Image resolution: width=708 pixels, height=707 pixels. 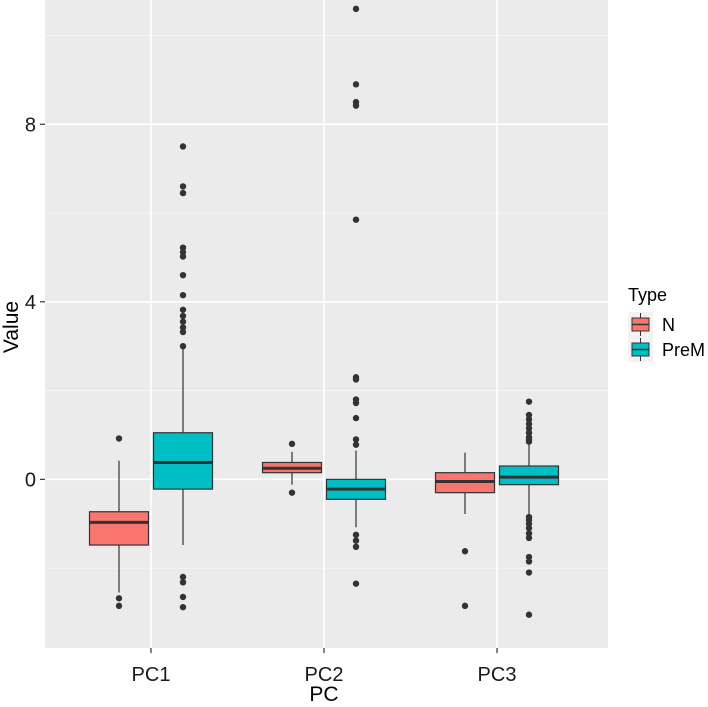 I want to click on x-axis-title: PC, so click(x=323, y=694).